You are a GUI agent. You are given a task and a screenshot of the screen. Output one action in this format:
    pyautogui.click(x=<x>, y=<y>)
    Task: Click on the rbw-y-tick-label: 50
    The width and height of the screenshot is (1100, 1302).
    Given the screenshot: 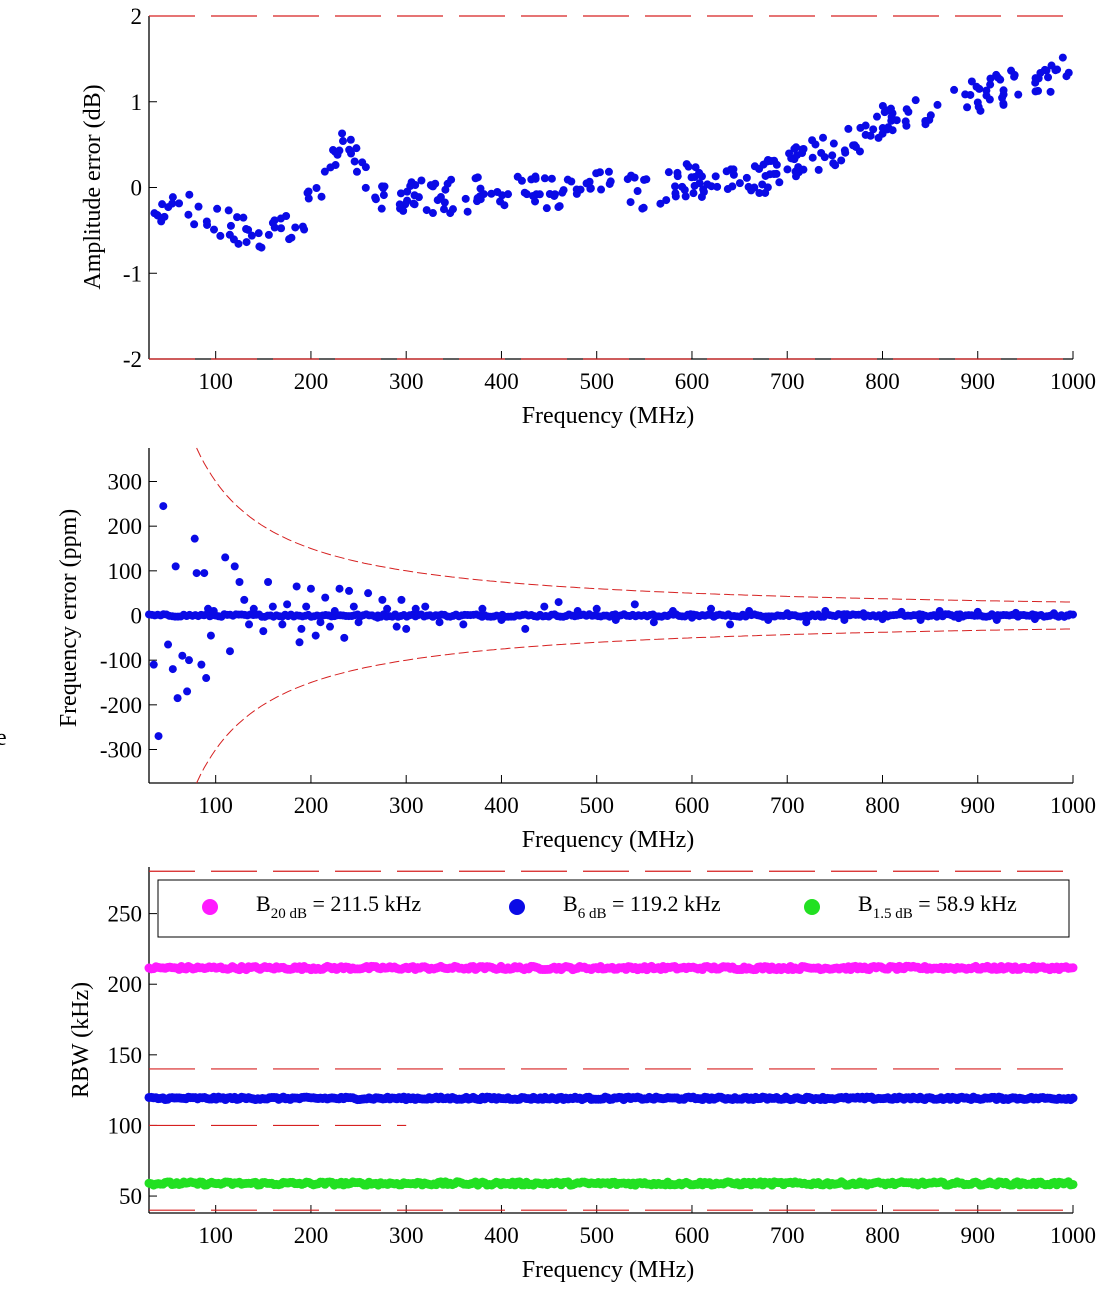 What is the action you would take?
    pyautogui.click(x=130, y=1196)
    